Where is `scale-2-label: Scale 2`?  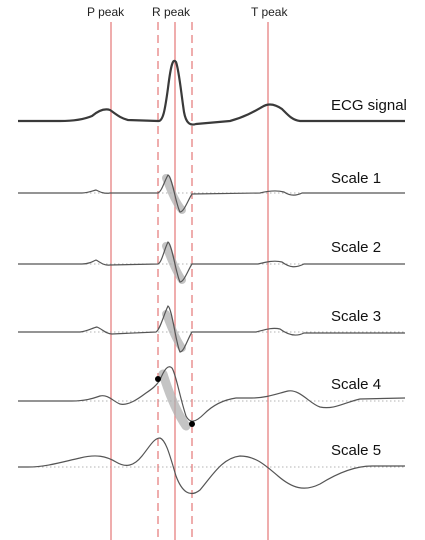 scale-2-label: Scale 2 is located at coordinates (356, 247).